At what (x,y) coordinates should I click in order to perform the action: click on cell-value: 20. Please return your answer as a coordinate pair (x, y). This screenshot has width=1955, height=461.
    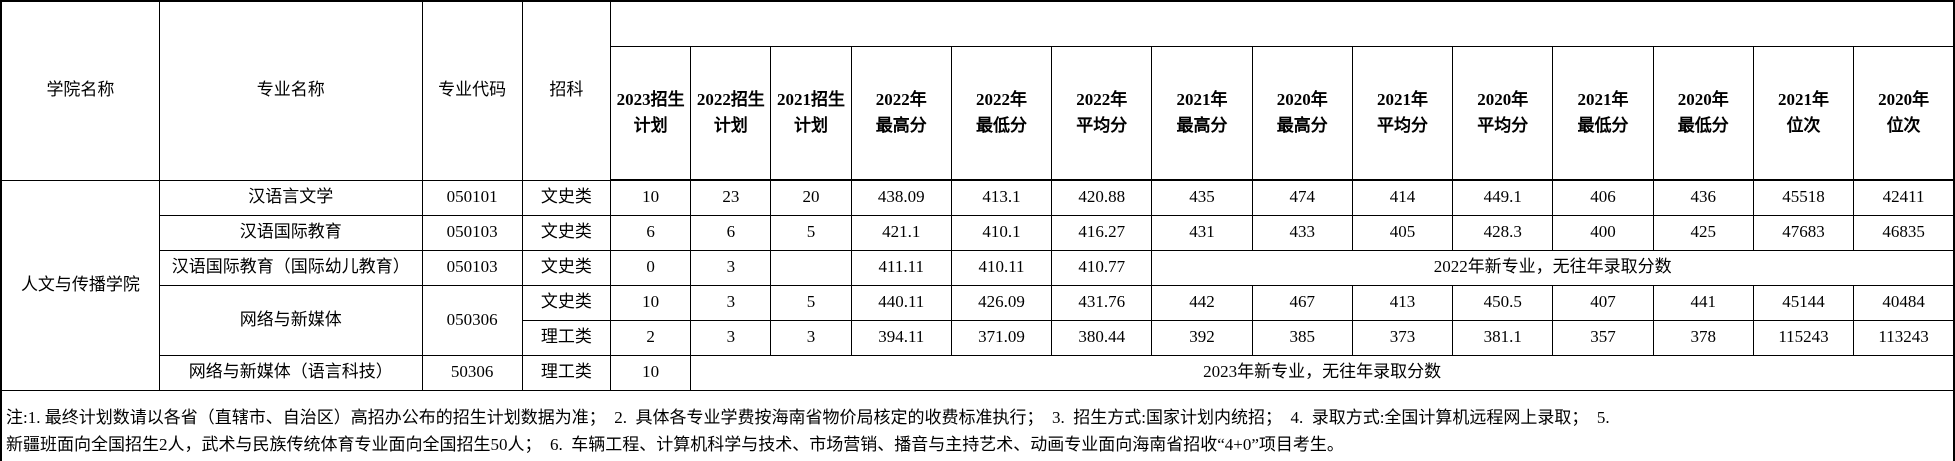
    Looking at the image, I should click on (811, 197).